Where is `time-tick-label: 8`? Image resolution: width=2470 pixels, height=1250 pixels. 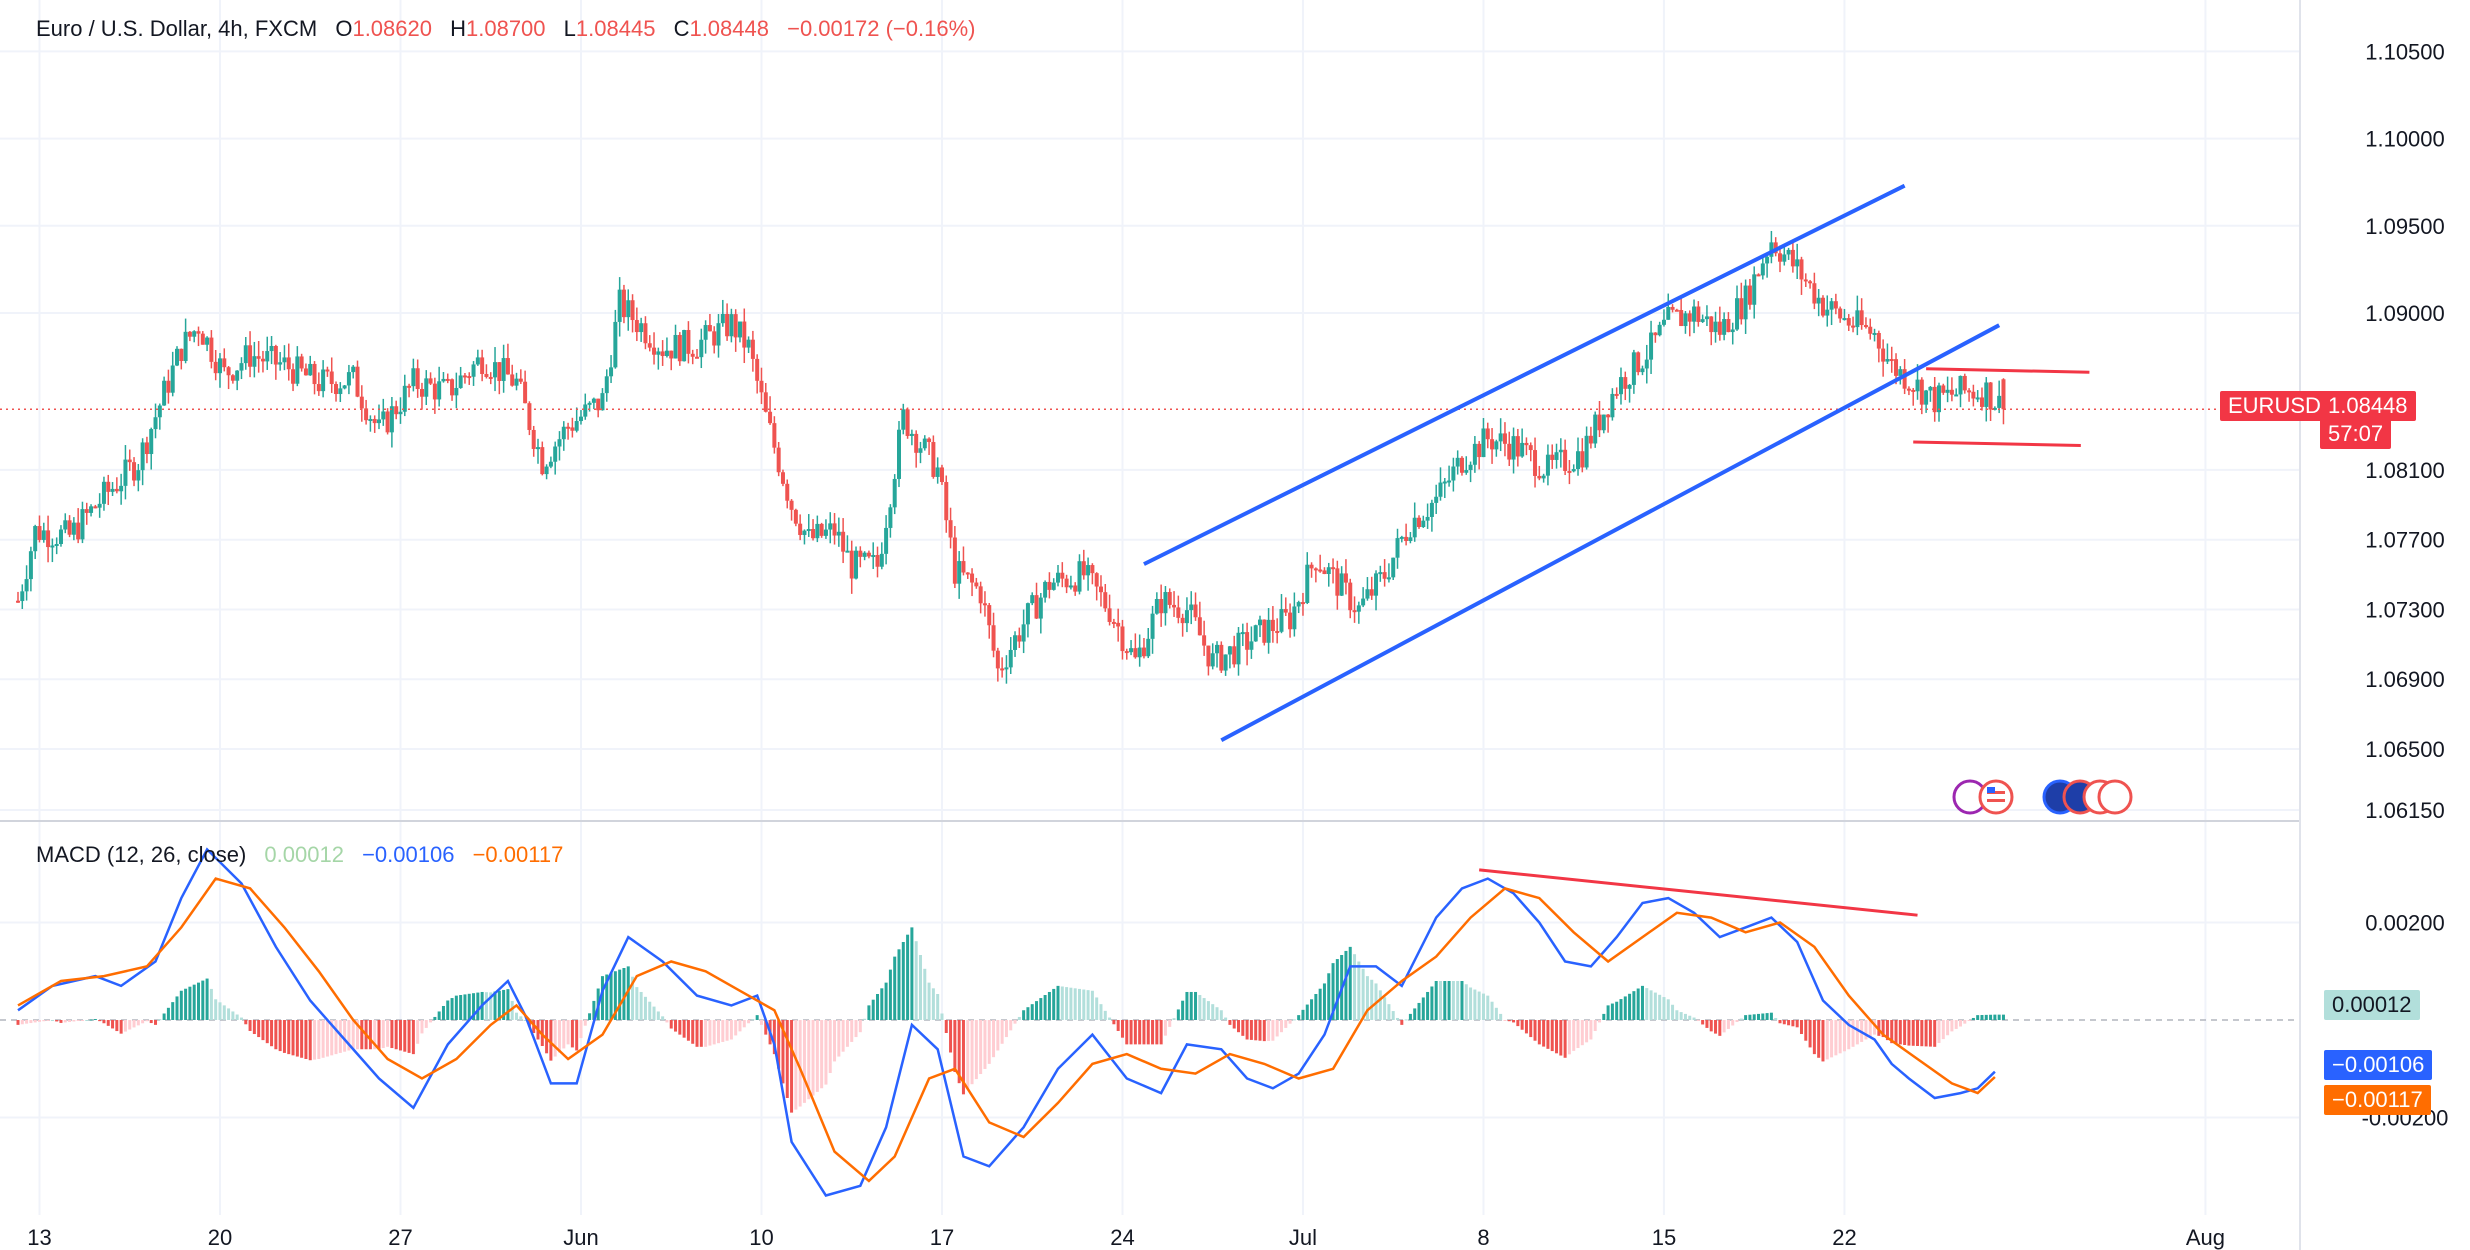
time-tick-label: 8 is located at coordinates (1483, 1237).